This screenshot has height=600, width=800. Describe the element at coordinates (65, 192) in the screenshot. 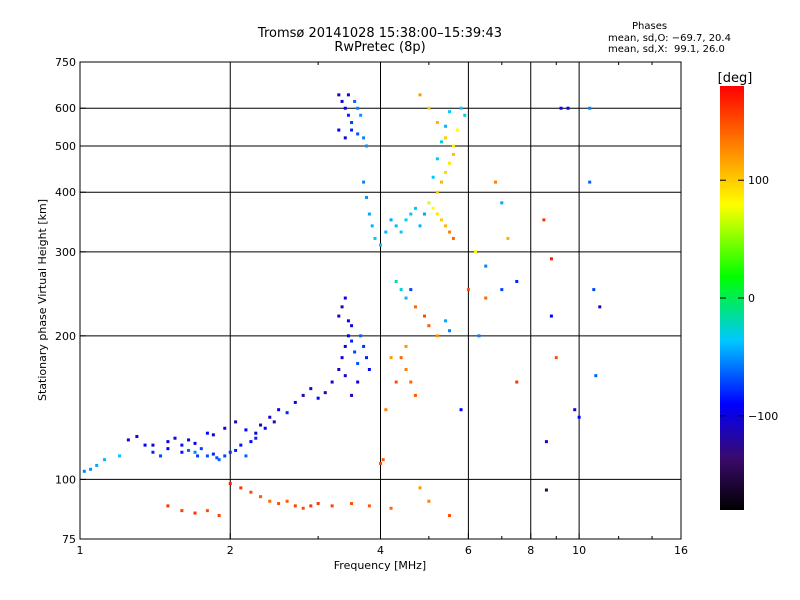

I see `y-tick-label: 400` at that location.